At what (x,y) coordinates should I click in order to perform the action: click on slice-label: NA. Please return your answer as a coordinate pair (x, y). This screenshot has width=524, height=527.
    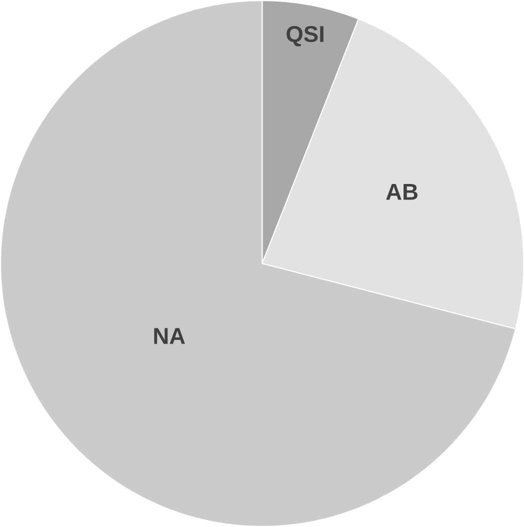
    Looking at the image, I should click on (169, 336).